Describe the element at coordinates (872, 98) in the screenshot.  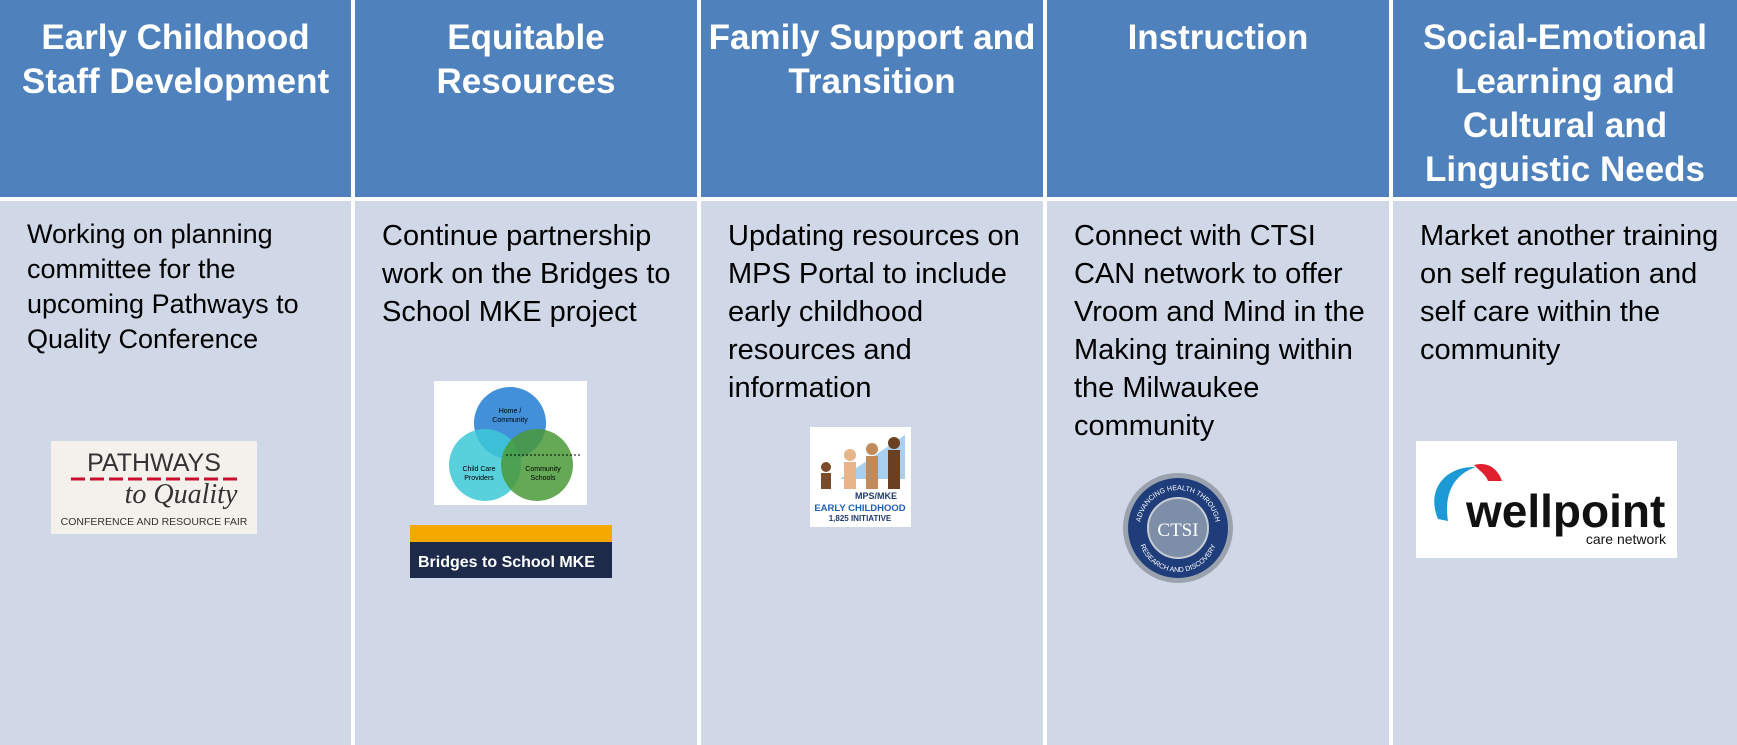
I see `column-header: Family Support and Transition` at that location.